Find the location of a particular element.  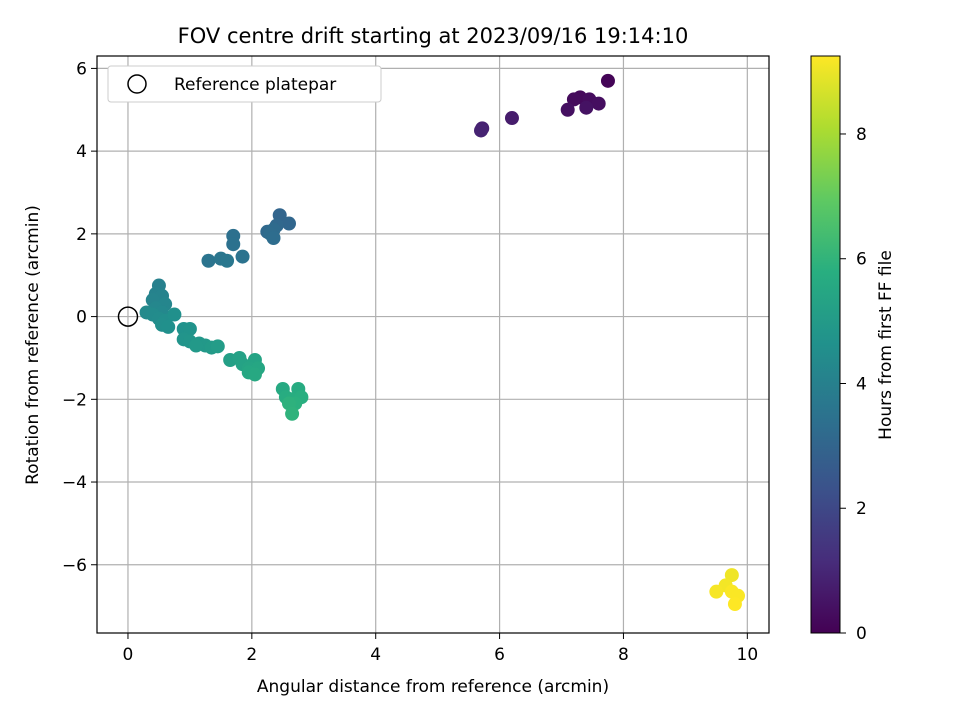

y-tick-label: 0 is located at coordinates (81, 318).